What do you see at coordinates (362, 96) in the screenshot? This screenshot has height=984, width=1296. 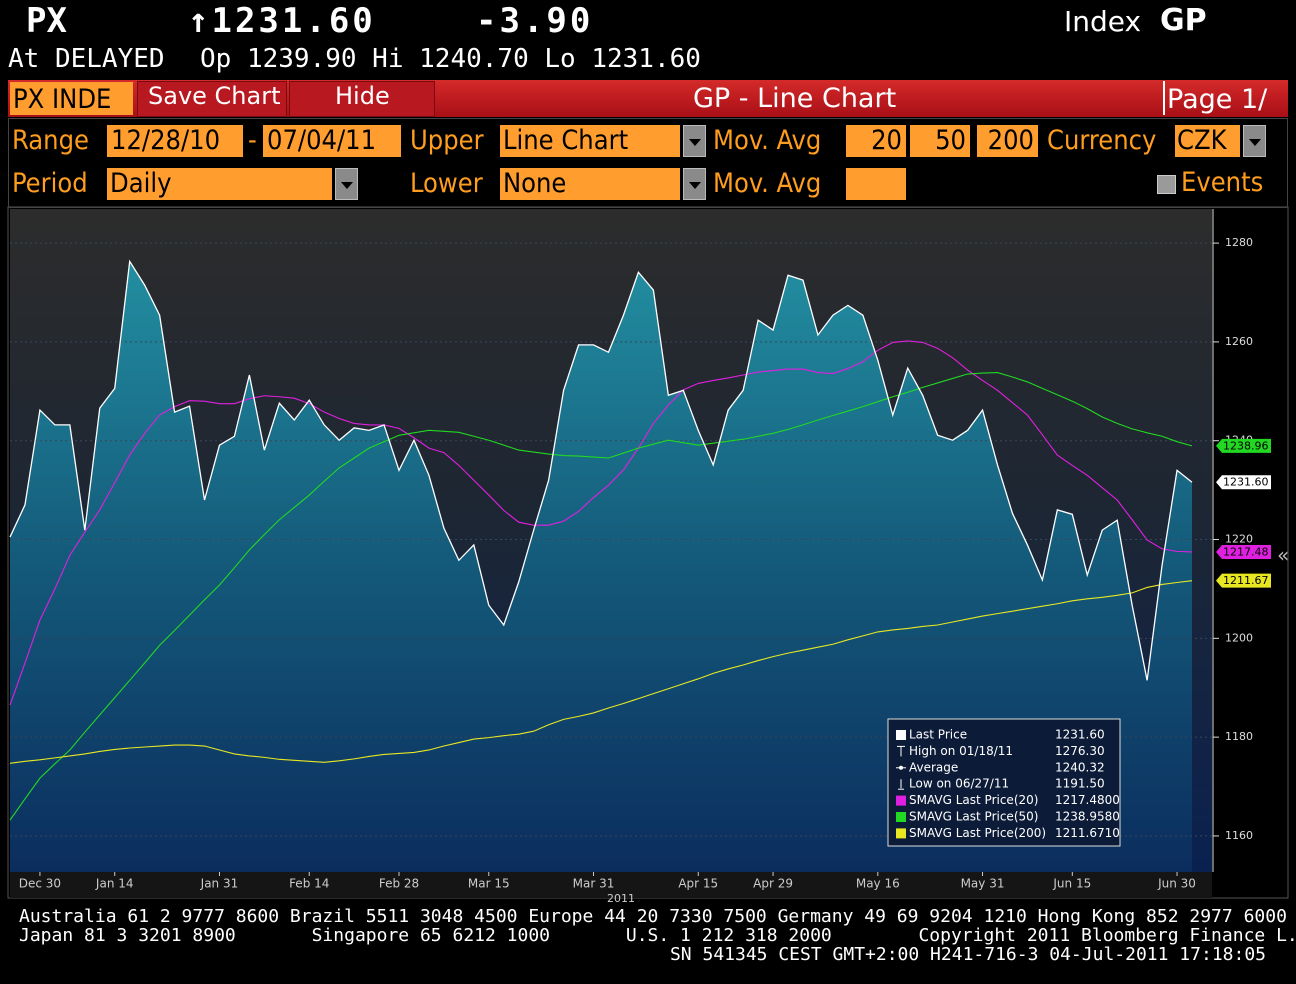 I see `hide-label: Hide` at bounding box center [362, 96].